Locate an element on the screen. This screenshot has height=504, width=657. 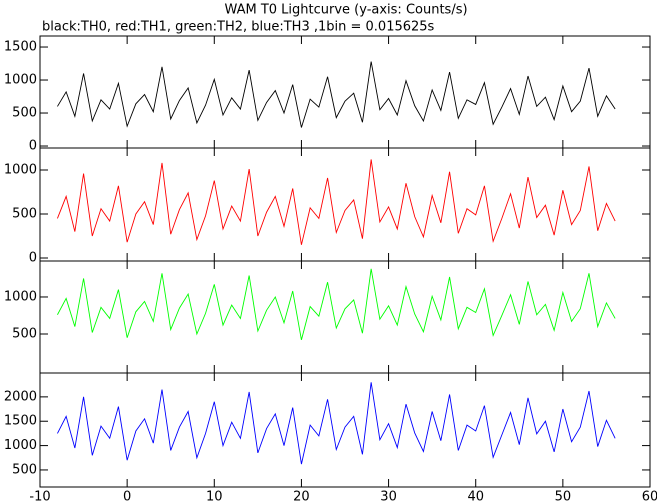
chart-title: WAM T0 Lightcurve (y-axis: Counts/s) is located at coordinates (345, 10).